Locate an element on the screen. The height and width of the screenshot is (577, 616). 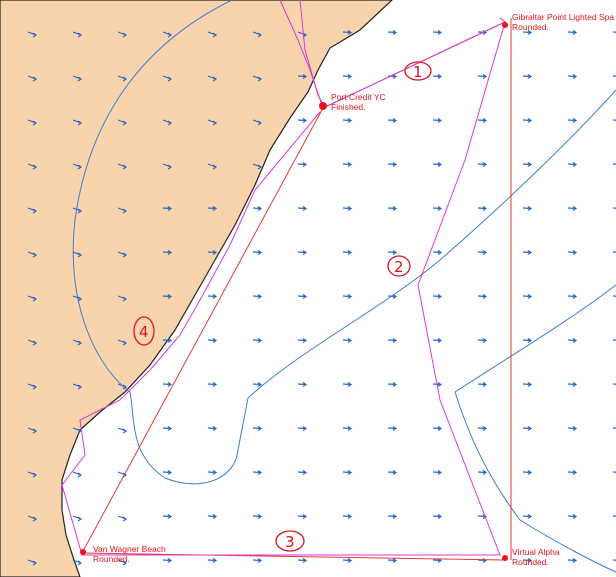
leg-number: 1 is located at coordinates (418, 72).